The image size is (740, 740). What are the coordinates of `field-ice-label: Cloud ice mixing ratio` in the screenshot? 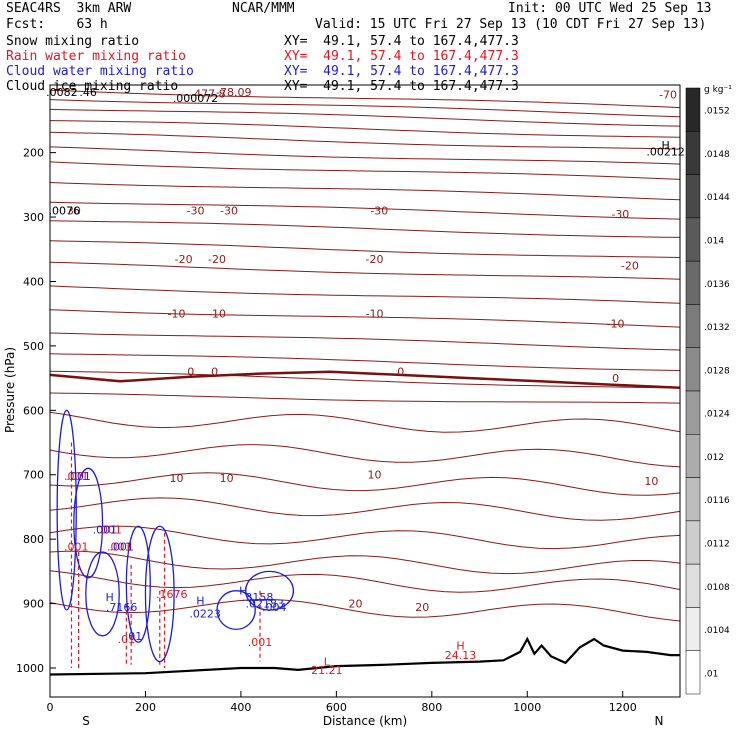 It's located at (92, 86).